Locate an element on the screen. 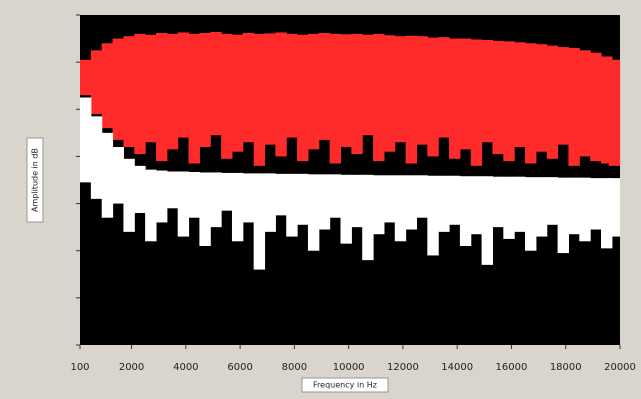  y-axis-label: Amplitude in dB is located at coordinates (35, 180).